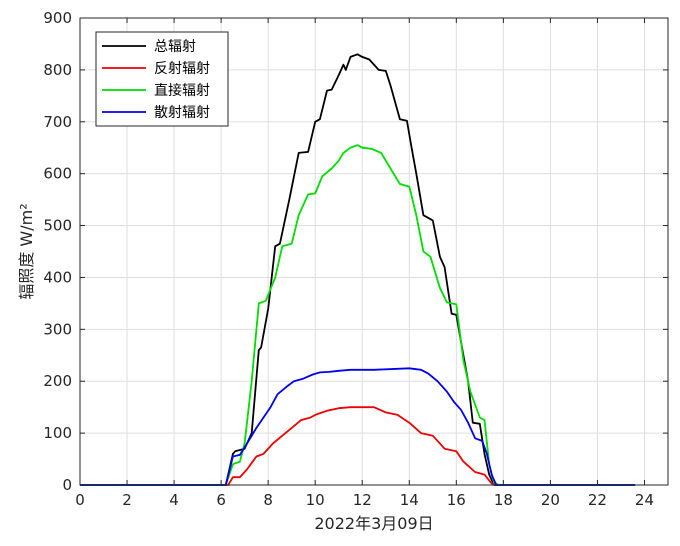 This screenshot has width=680, height=546. What do you see at coordinates (597, 500) in the screenshot?
I see `x-tick-label: 22` at bounding box center [597, 500].